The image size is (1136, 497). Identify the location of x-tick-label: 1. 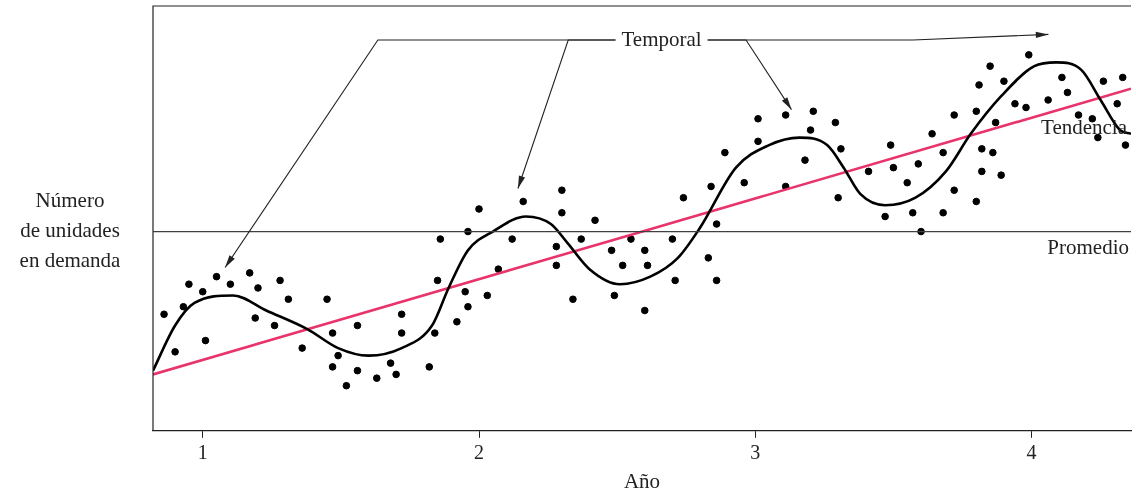
(202, 452).